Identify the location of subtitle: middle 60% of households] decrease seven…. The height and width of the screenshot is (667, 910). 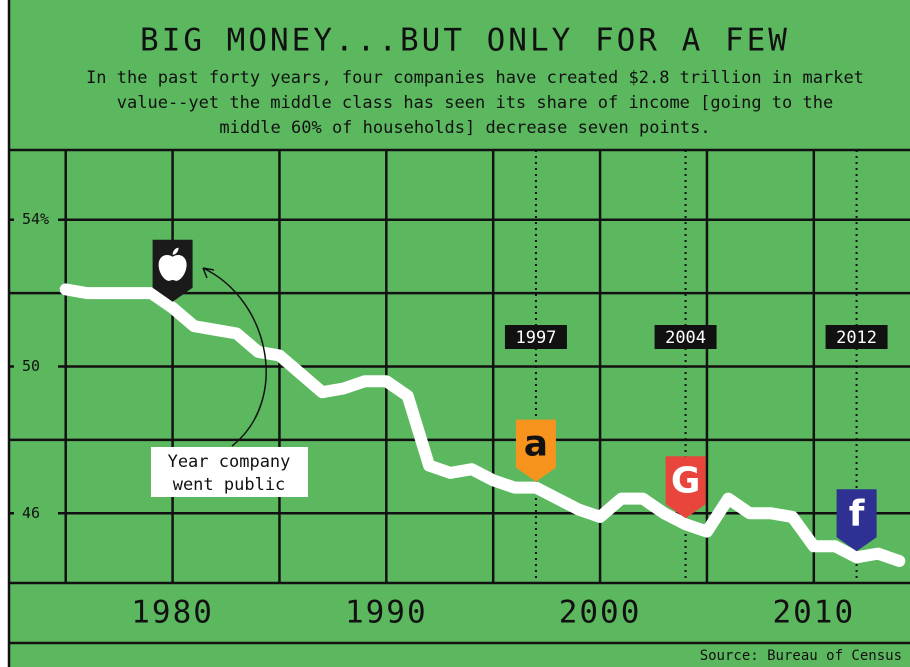
(464, 128).